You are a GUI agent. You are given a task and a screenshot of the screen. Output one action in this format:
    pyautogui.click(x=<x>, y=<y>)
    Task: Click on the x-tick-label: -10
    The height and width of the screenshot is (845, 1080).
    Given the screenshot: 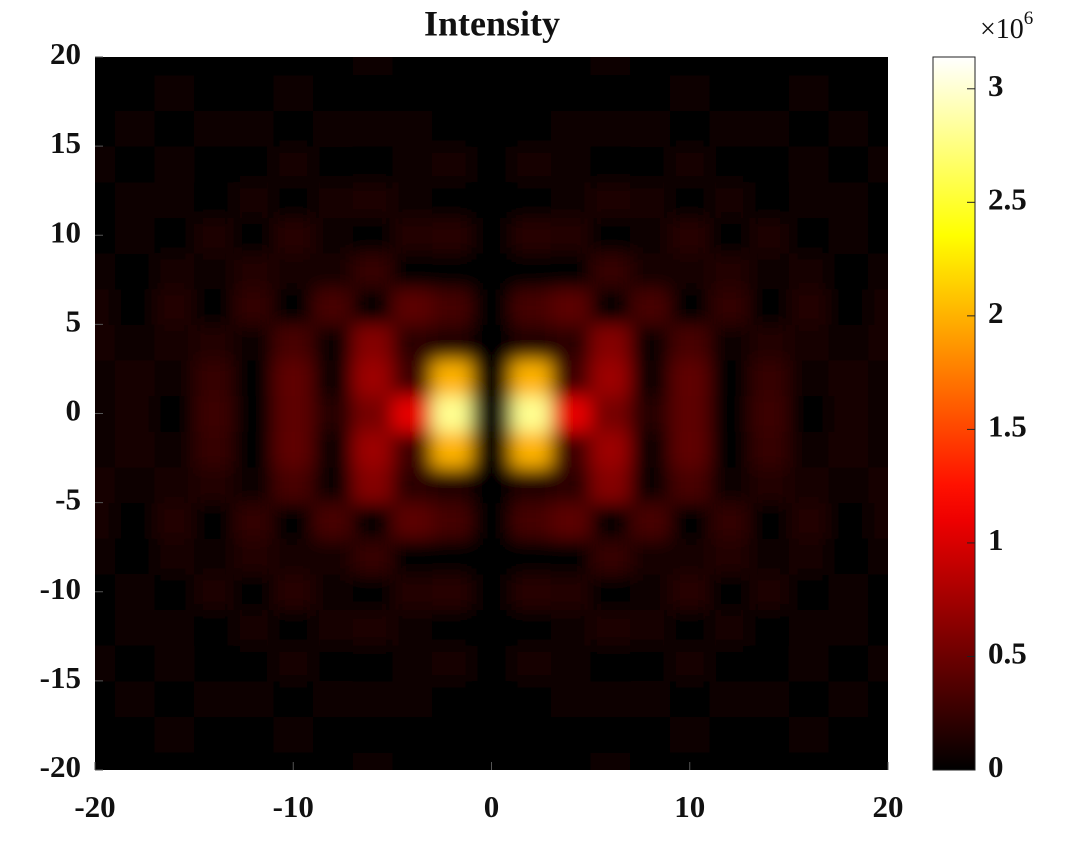 What is the action you would take?
    pyautogui.click(x=293, y=806)
    